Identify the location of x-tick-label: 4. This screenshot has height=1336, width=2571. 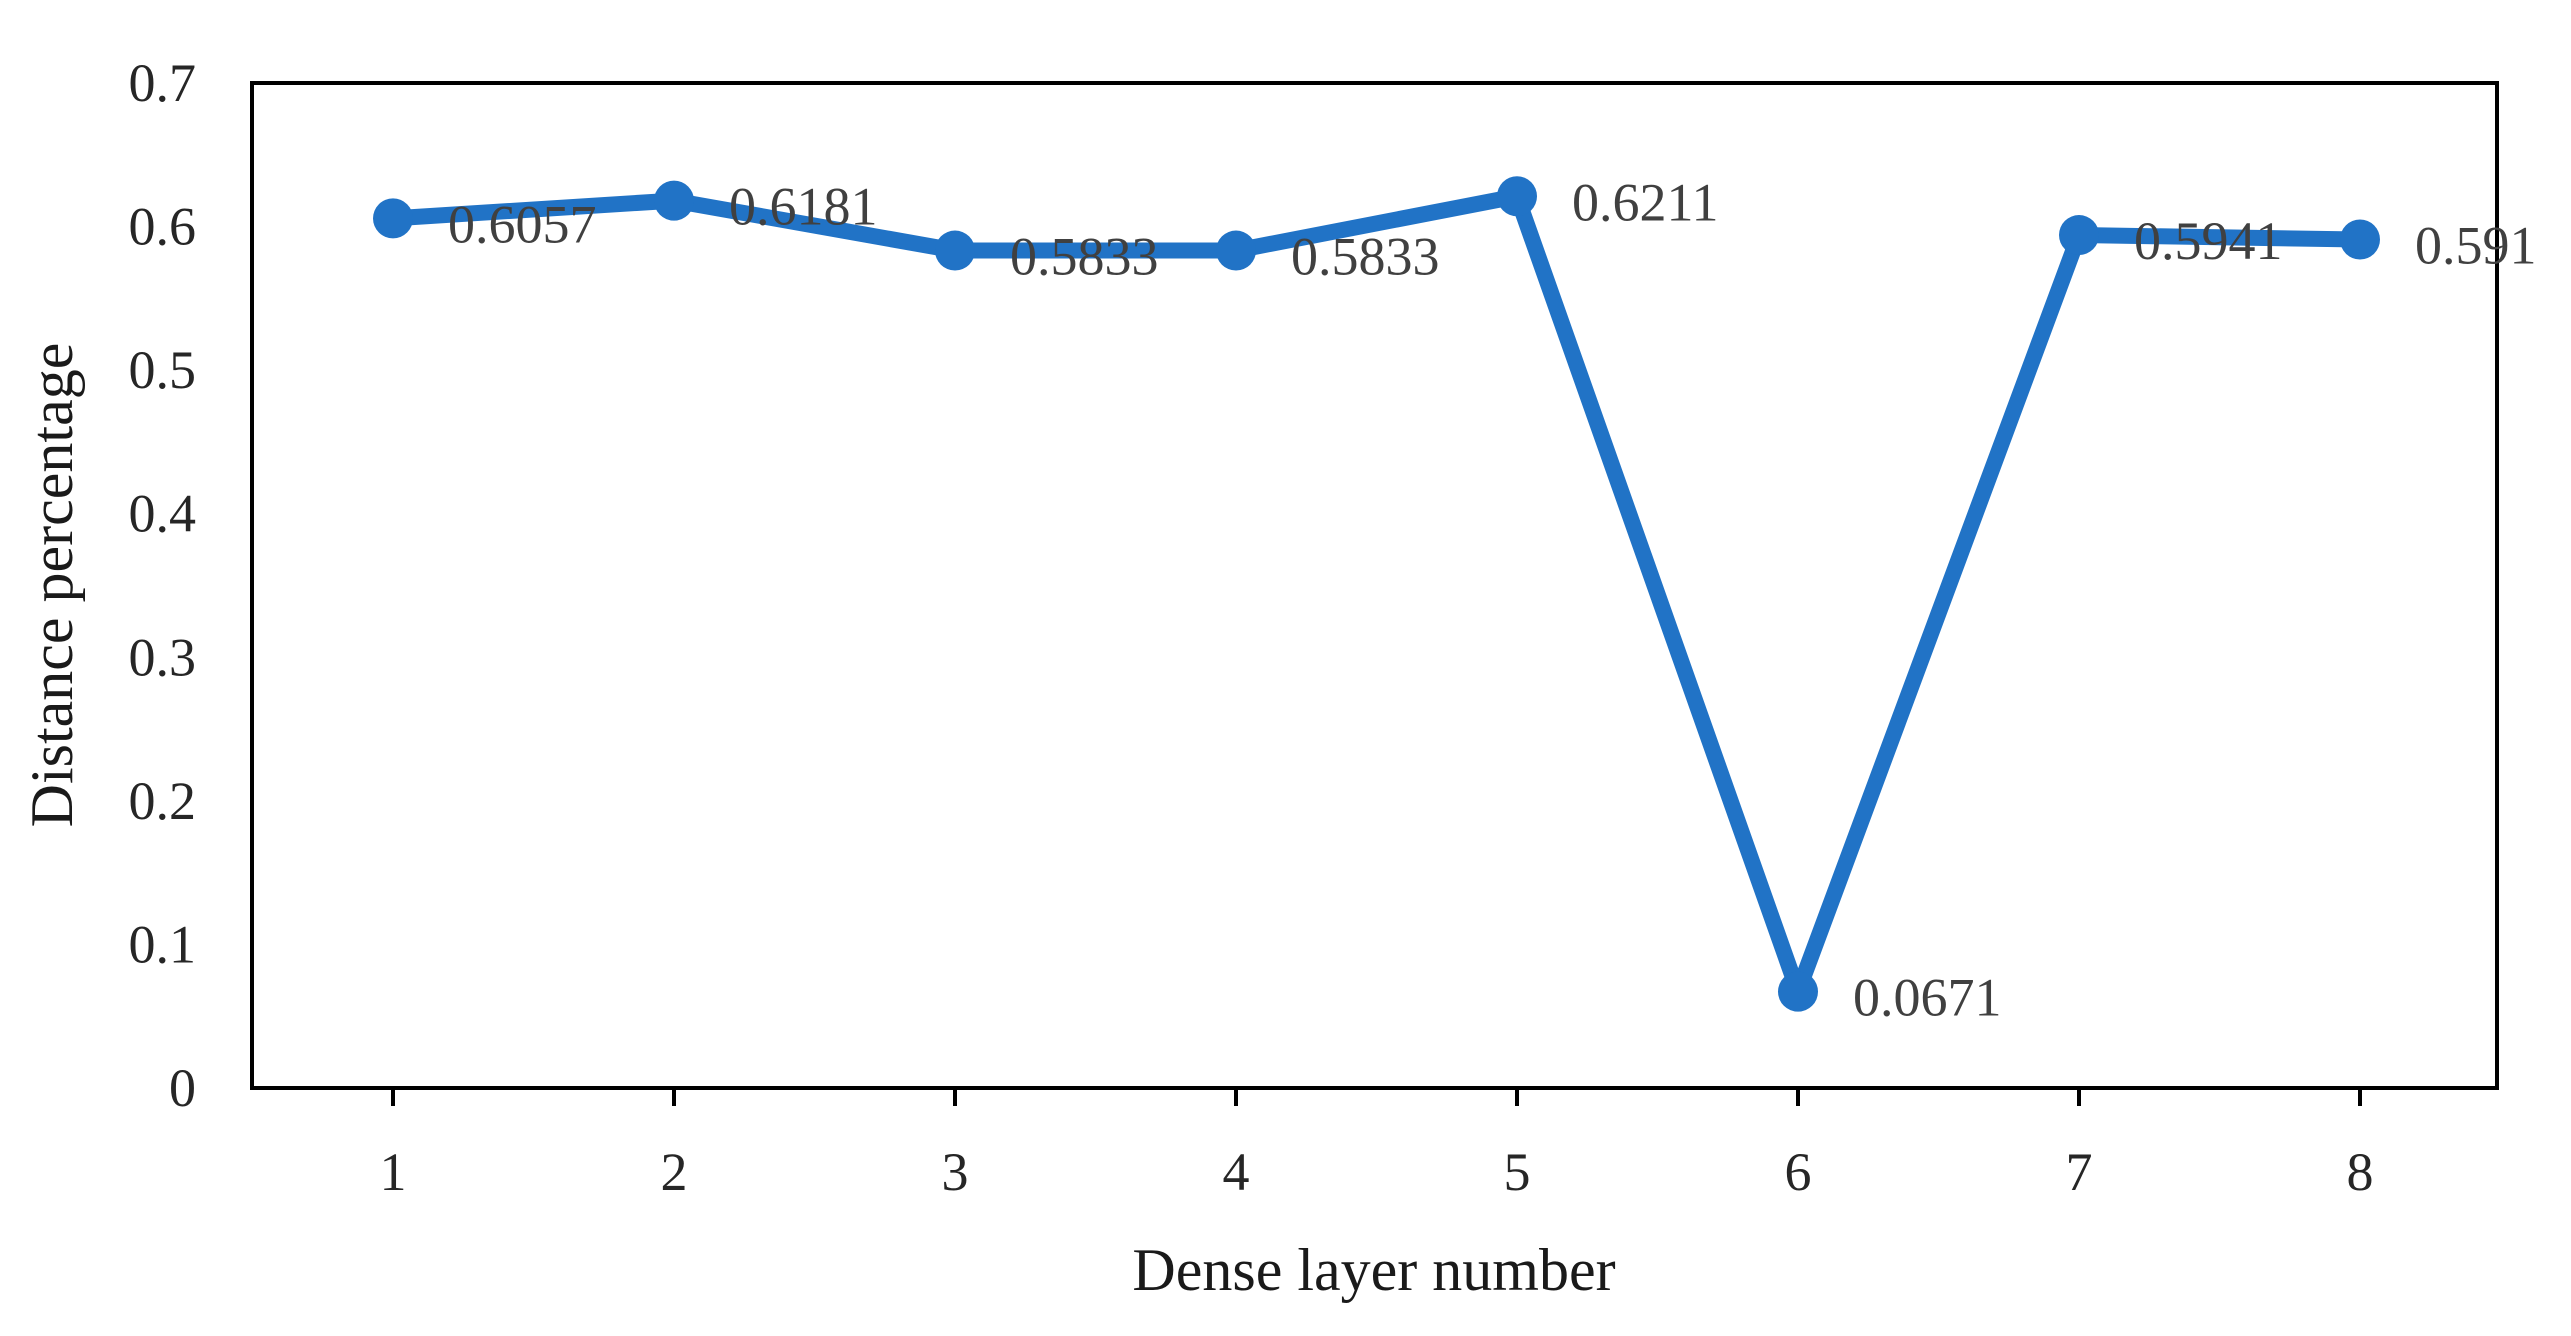
(1236, 1172).